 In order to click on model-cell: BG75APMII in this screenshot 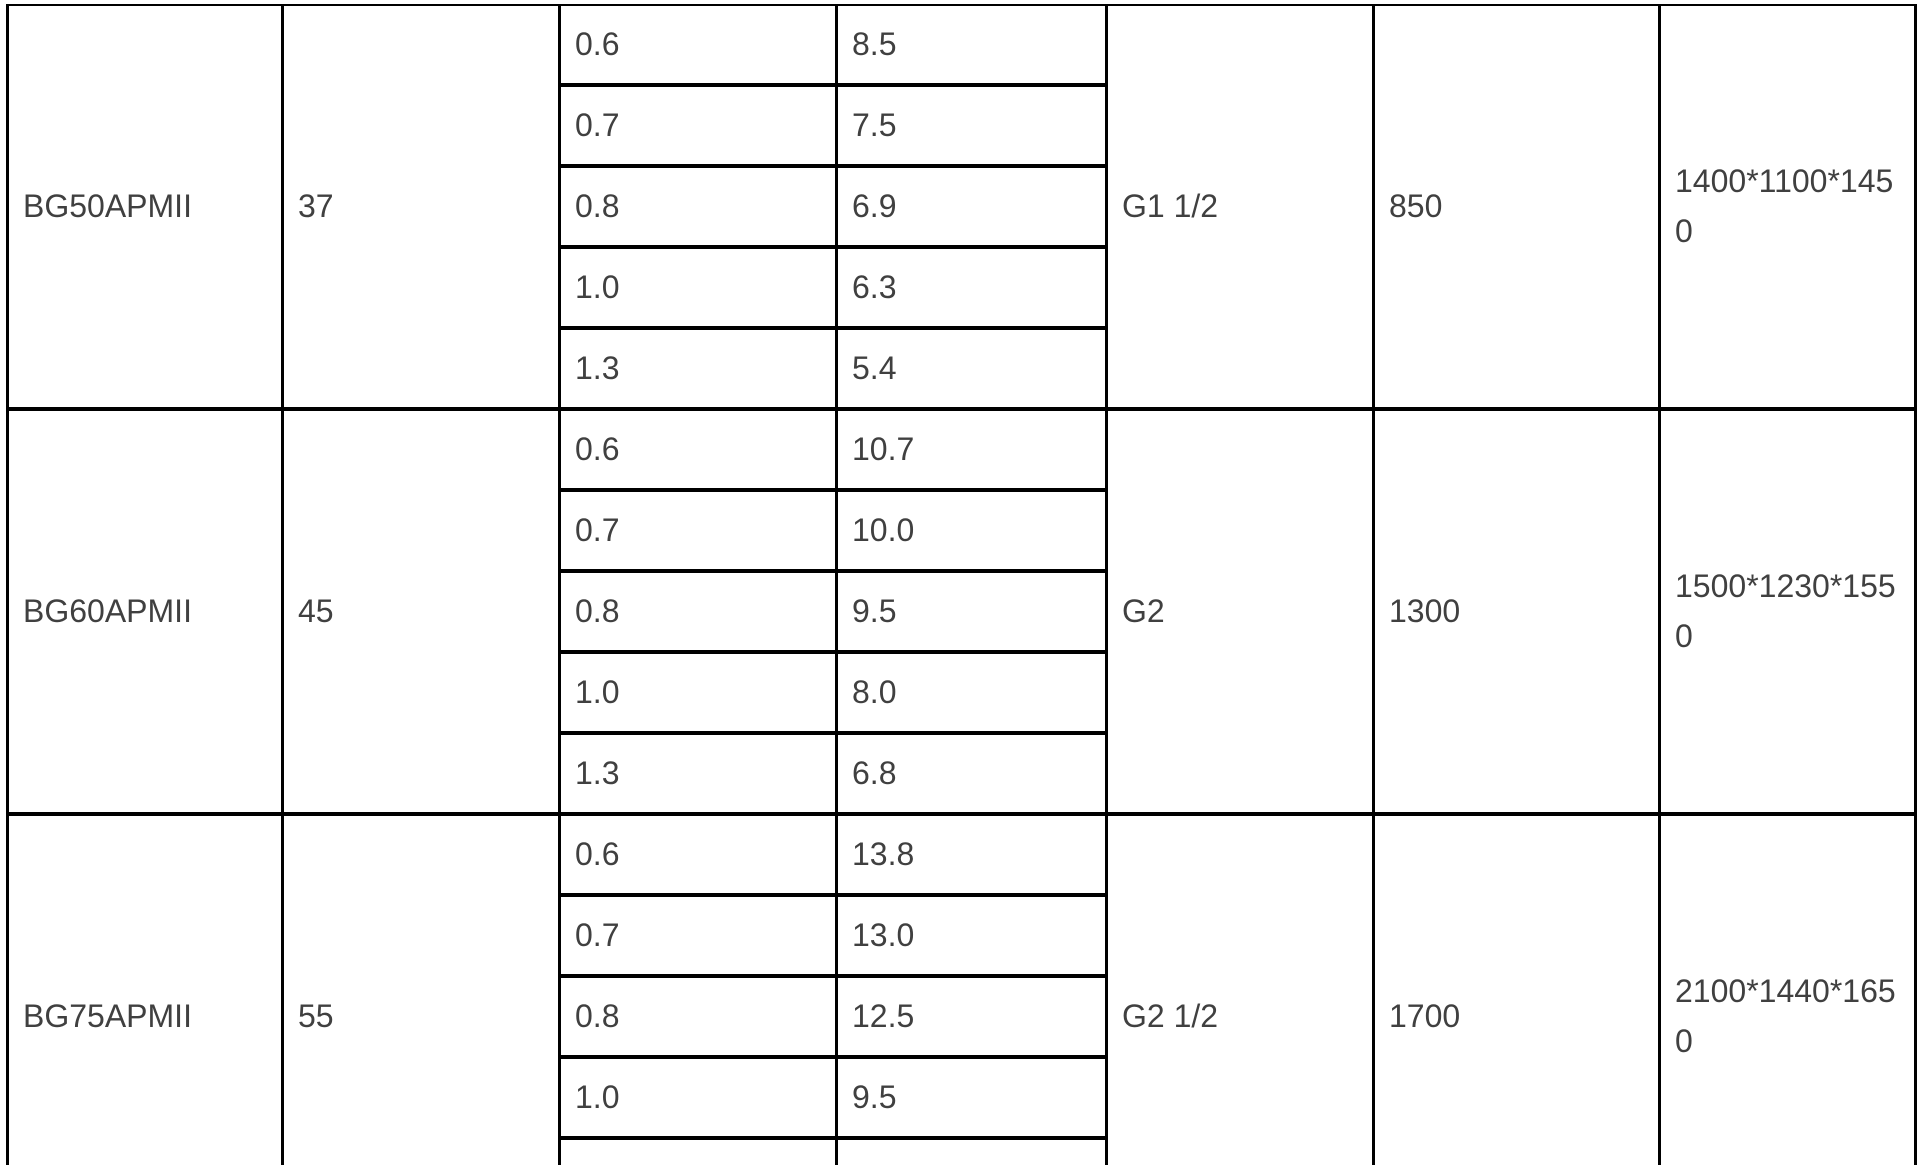, I will do `click(145, 988)`.